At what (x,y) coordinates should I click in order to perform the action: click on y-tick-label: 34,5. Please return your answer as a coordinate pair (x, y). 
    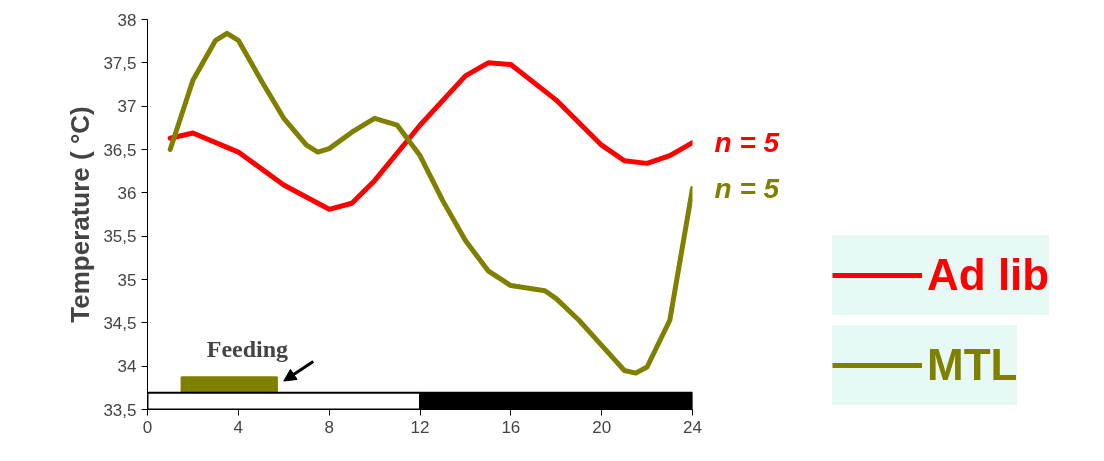
    Looking at the image, I should click on (120, 323).